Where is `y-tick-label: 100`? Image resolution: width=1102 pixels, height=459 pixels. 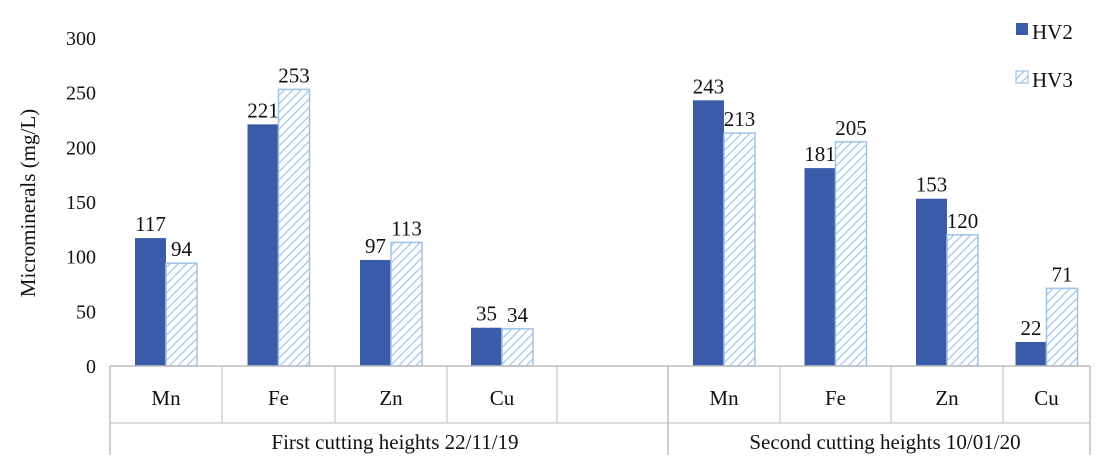
y-tick-label: 100 is located at coordinates (81, 258).